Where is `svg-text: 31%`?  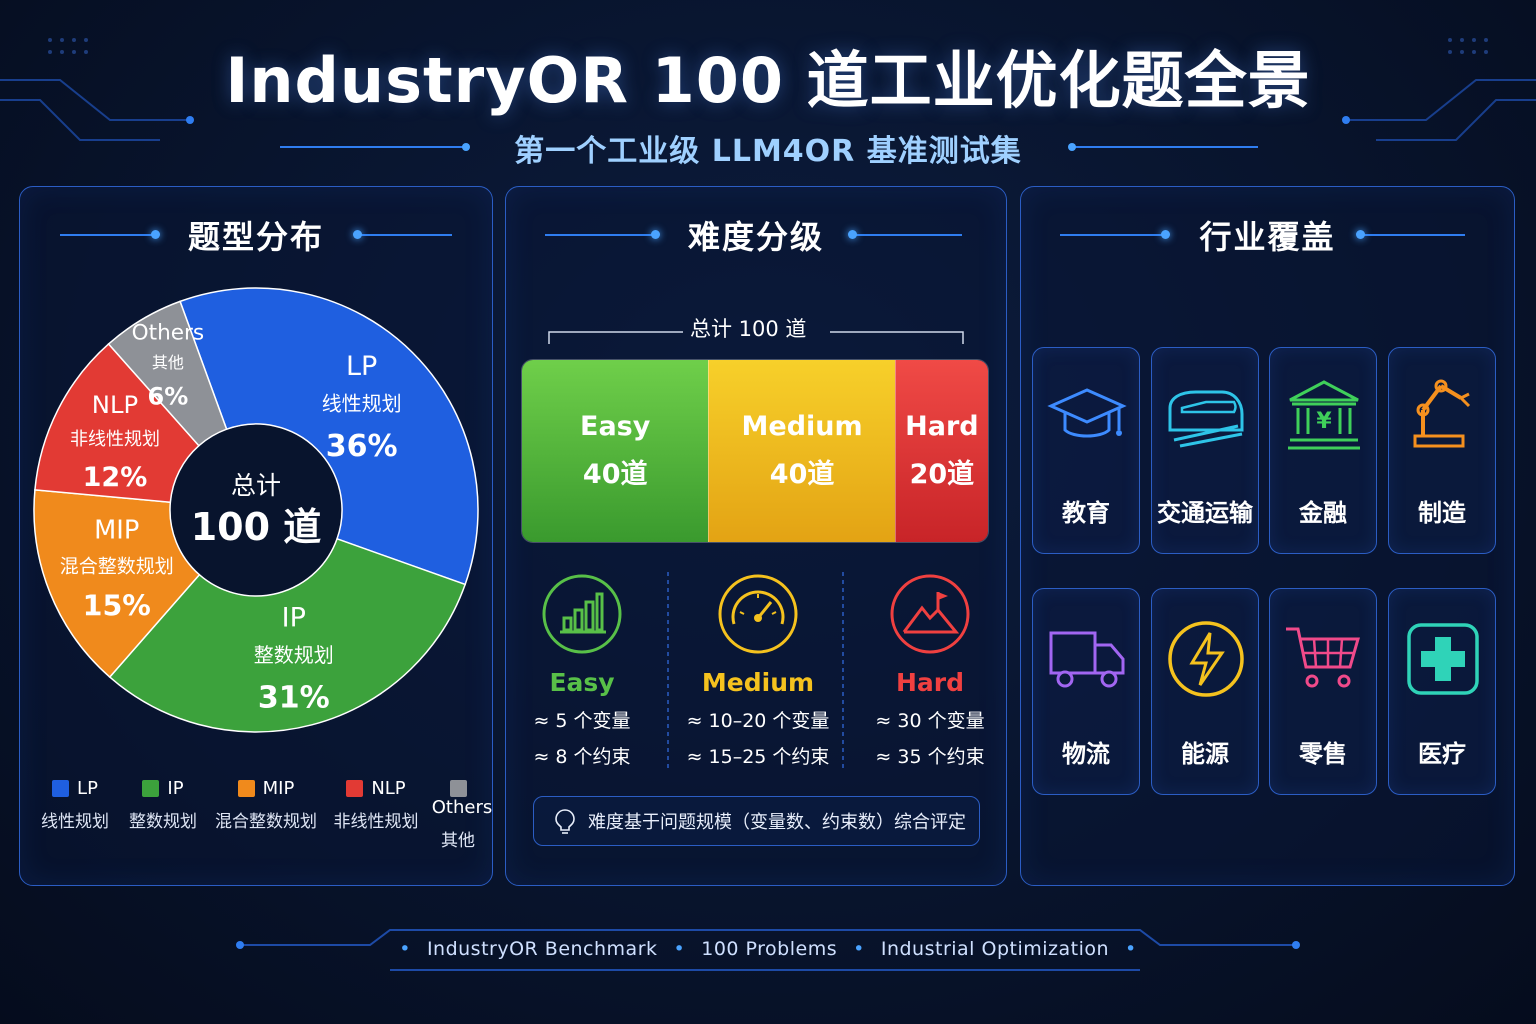
svg-text: 31% is located at coordinates (294, 698).